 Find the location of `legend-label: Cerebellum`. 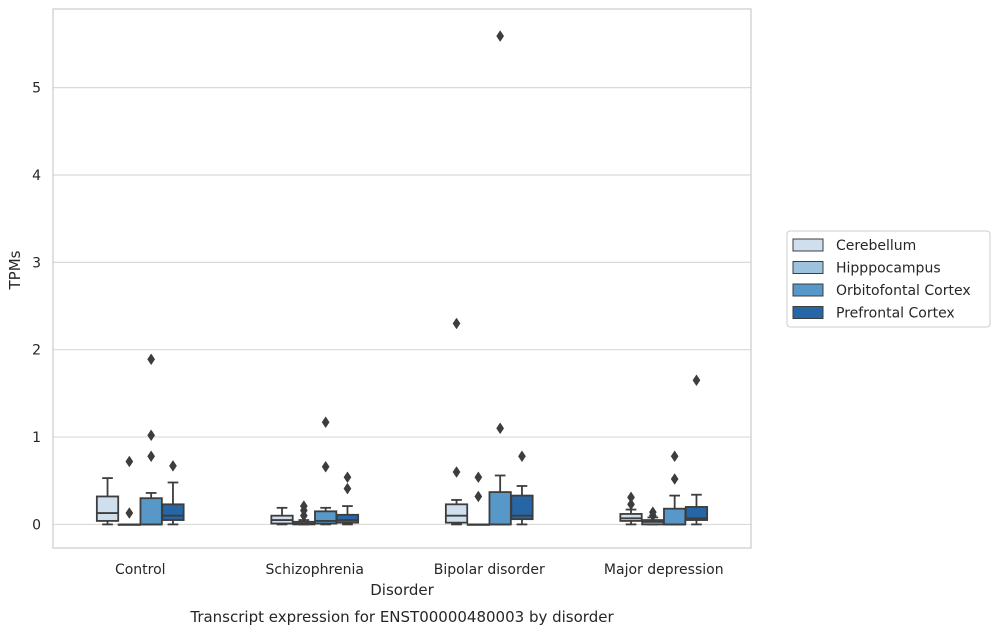

legend-label: Cerebellum is located at coordinates (876, 246).